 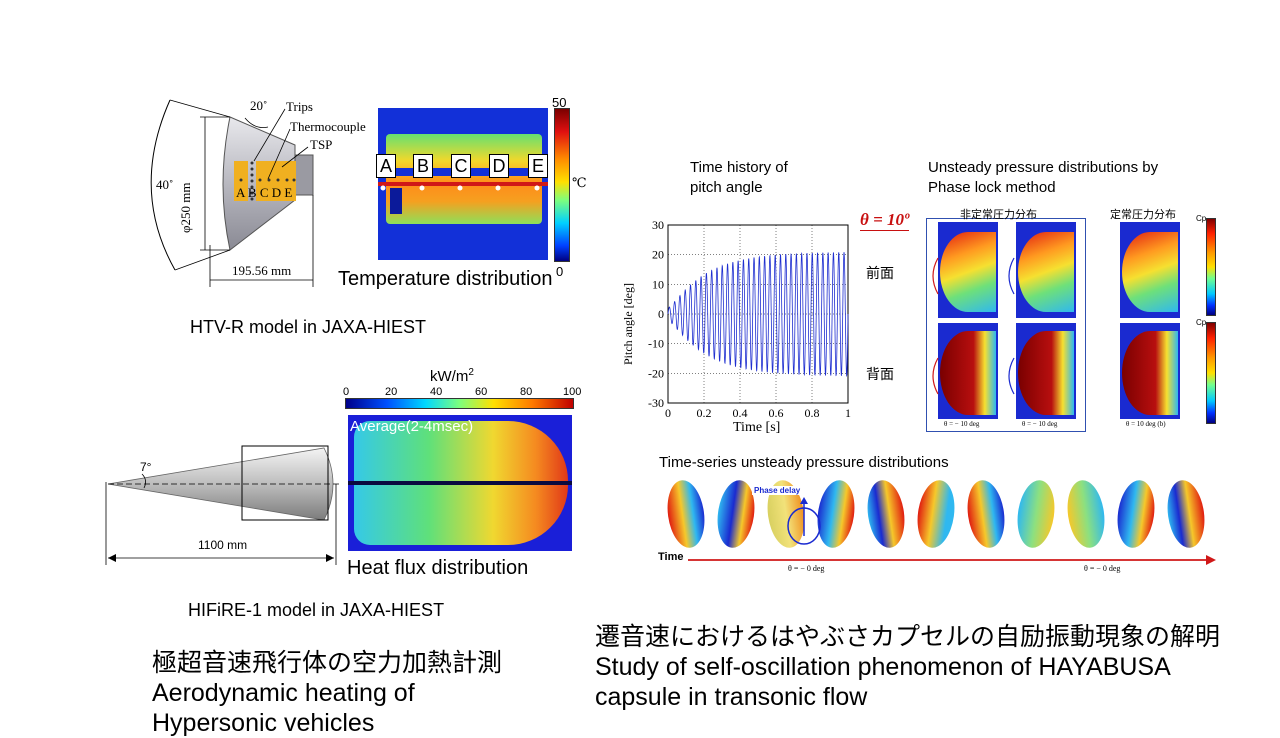 I want to click on temperature-scale-max: 50, so click(x=559, y=102).